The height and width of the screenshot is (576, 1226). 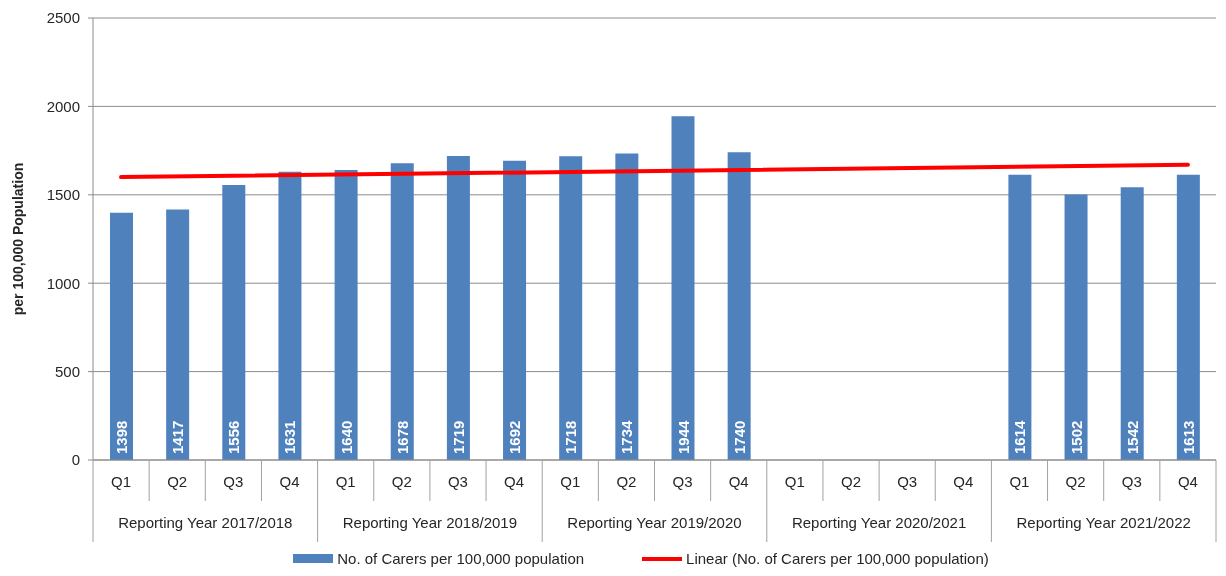 What do you see at coordinates (837, 558) in the screenshot?
I see `legend-label: Linear (No. of Carers per 100,000 population)` at bounding box center [837, 558].